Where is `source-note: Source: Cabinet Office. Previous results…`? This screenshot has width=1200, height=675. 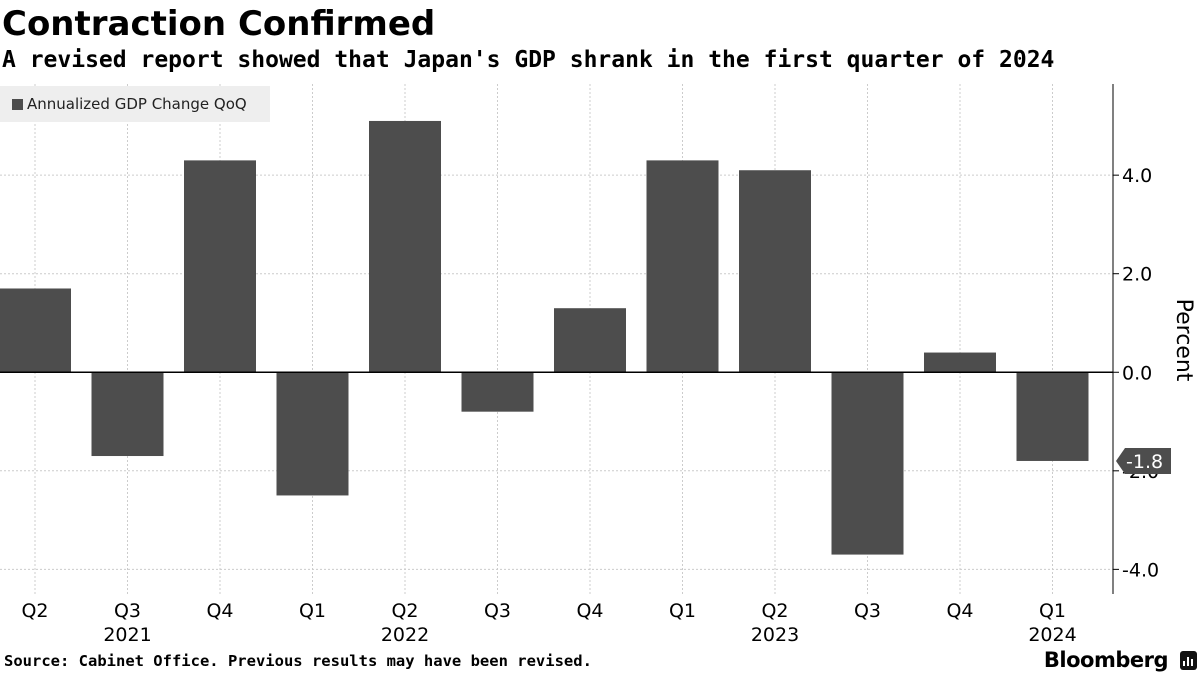 source-note: Source: Cabinet Office. Previous results… is located at coordinates (298, 661).